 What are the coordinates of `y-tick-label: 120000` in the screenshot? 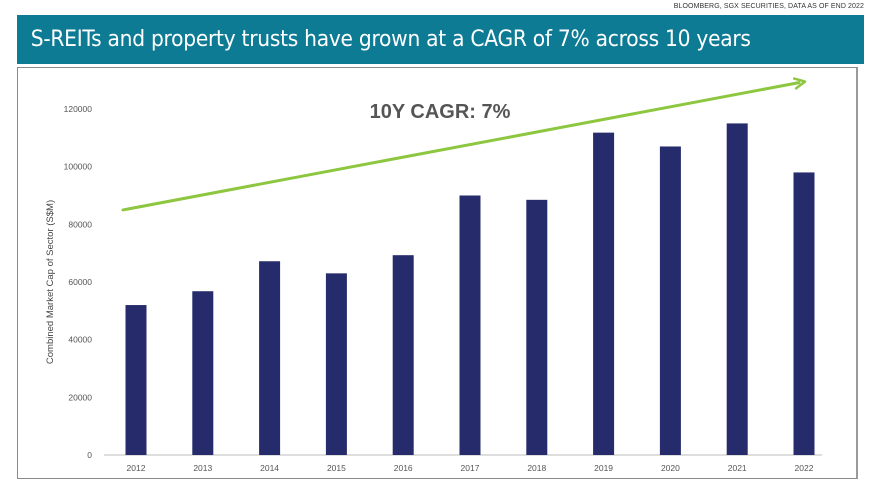 It's located at (78, 109).